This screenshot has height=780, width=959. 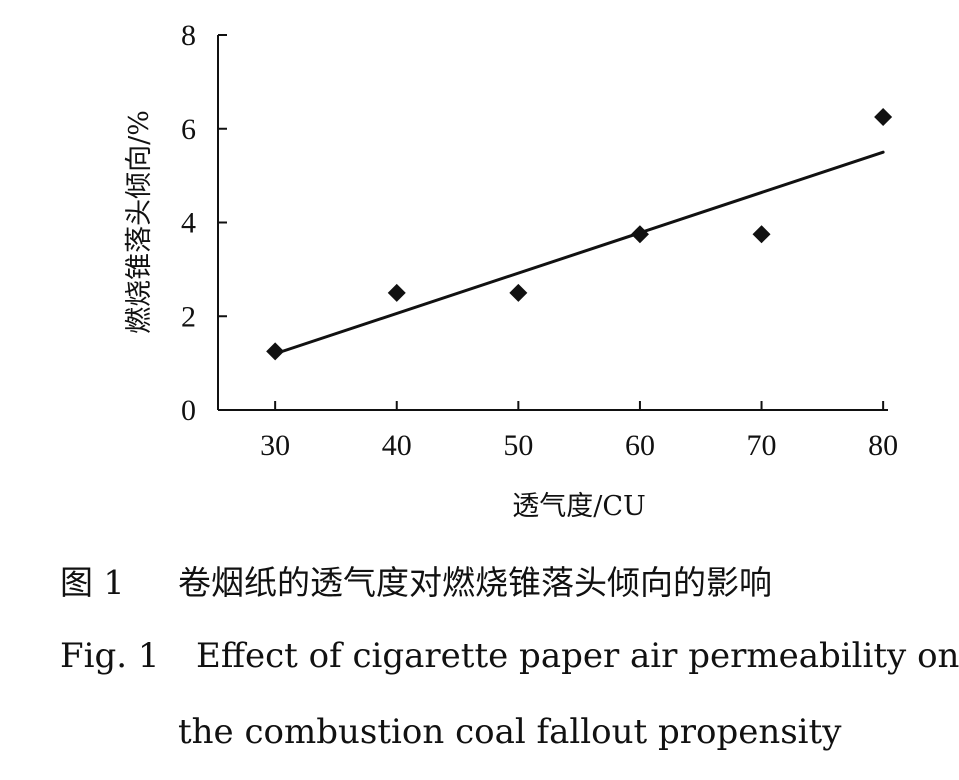 I want to click on caption-cn-text: 卷烟纸的透气度对燃烧锥落头倾向的影响, so click(x=475, y=582).